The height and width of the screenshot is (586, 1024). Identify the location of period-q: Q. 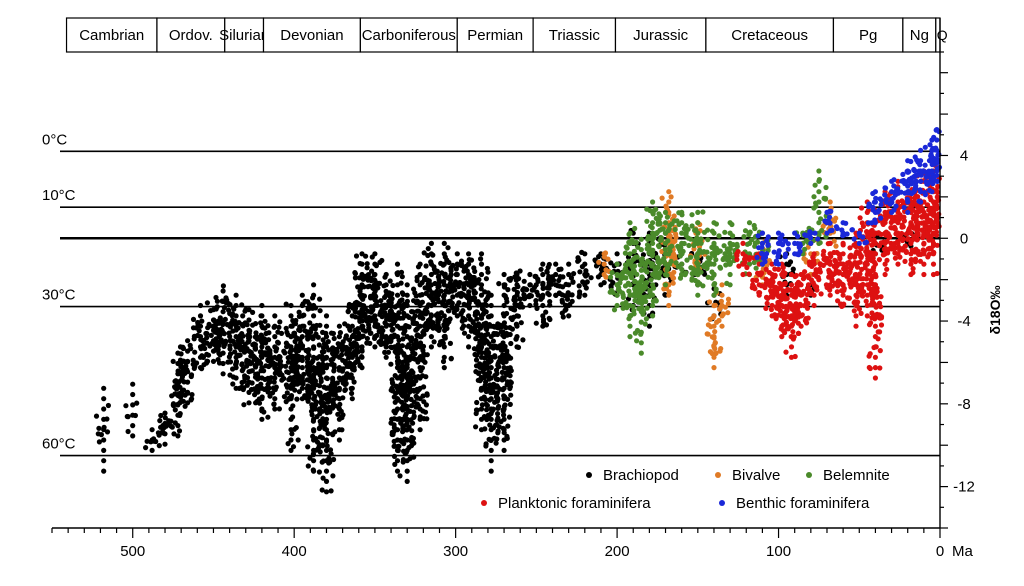
(941, 35).